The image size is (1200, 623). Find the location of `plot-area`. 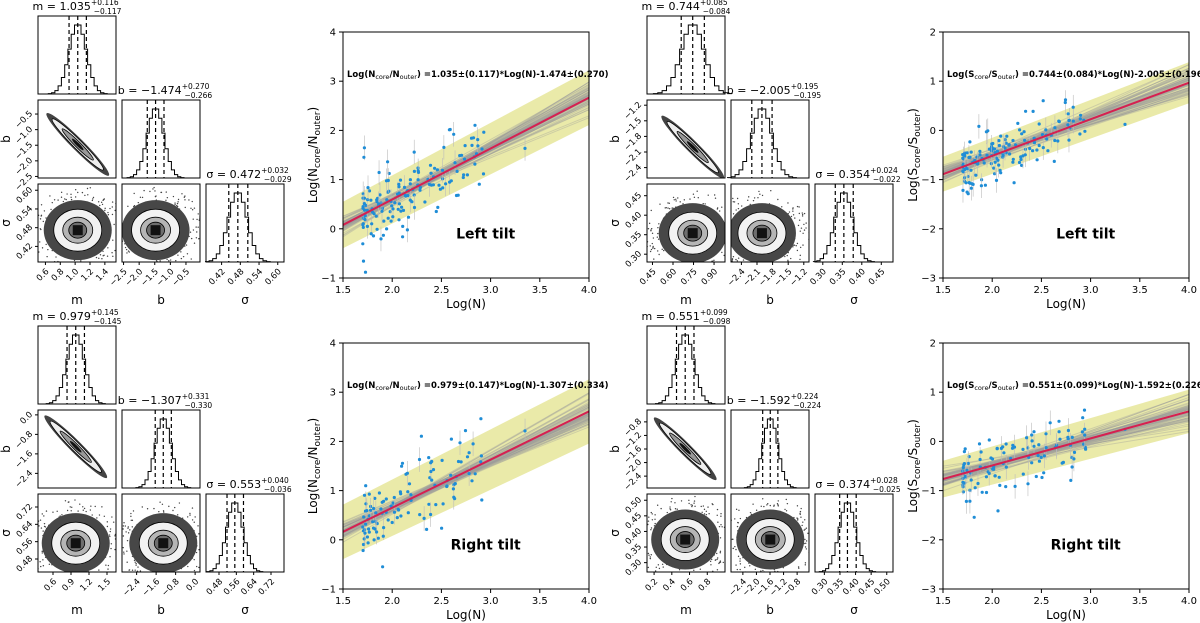

plot-area is located at coordinates (466, 474).